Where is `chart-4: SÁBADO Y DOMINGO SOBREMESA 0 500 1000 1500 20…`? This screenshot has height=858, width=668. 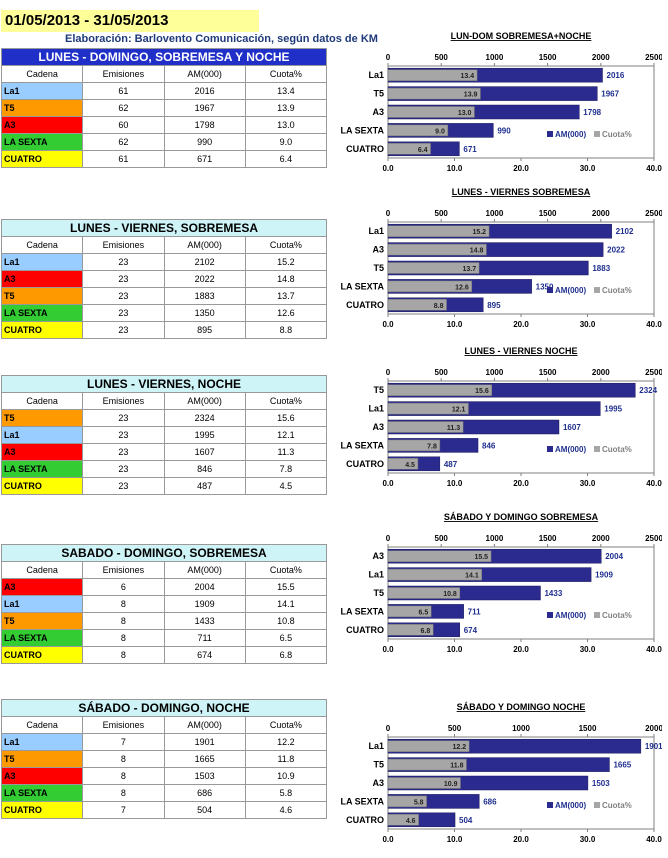 chart-4: SÁBADO Y DOMINGO SOBREMESA 0 500 1000 1500 20… is located at coordinates (499, 584).